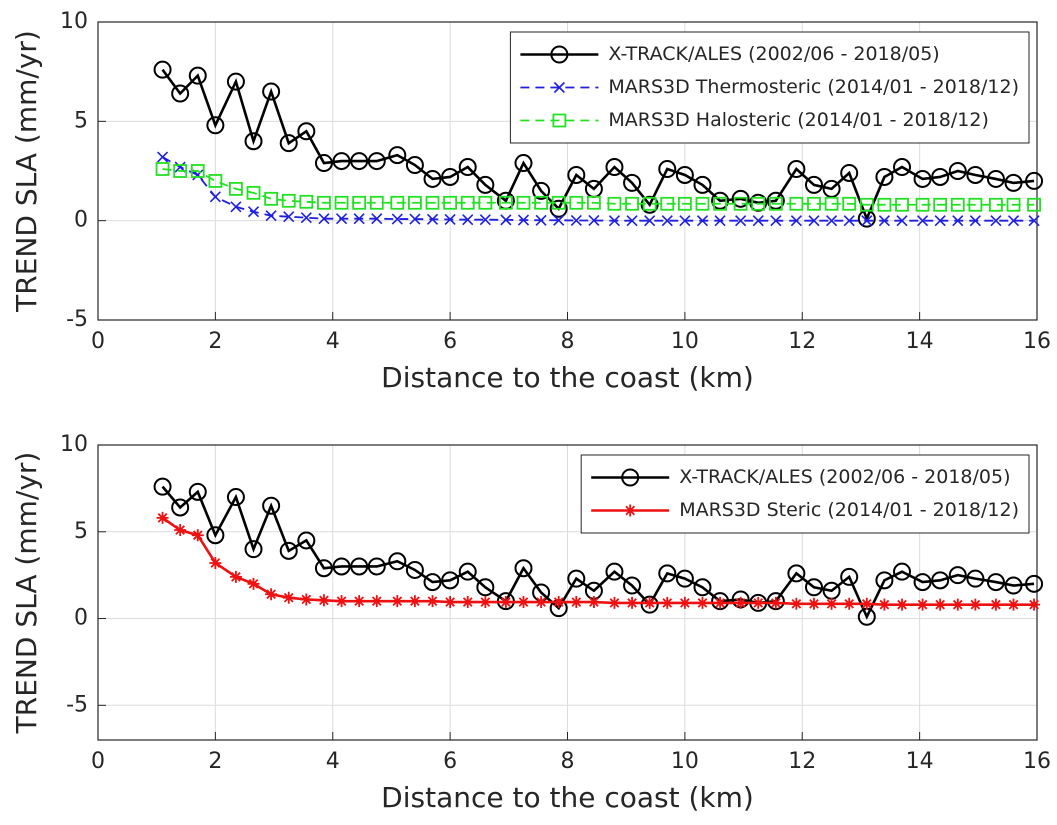 This screenshot has height=825, width=1057. What do you see at coordinates (805, 494) in the screenshot?
I see `legend-frame` at bounding box center [805, 494].